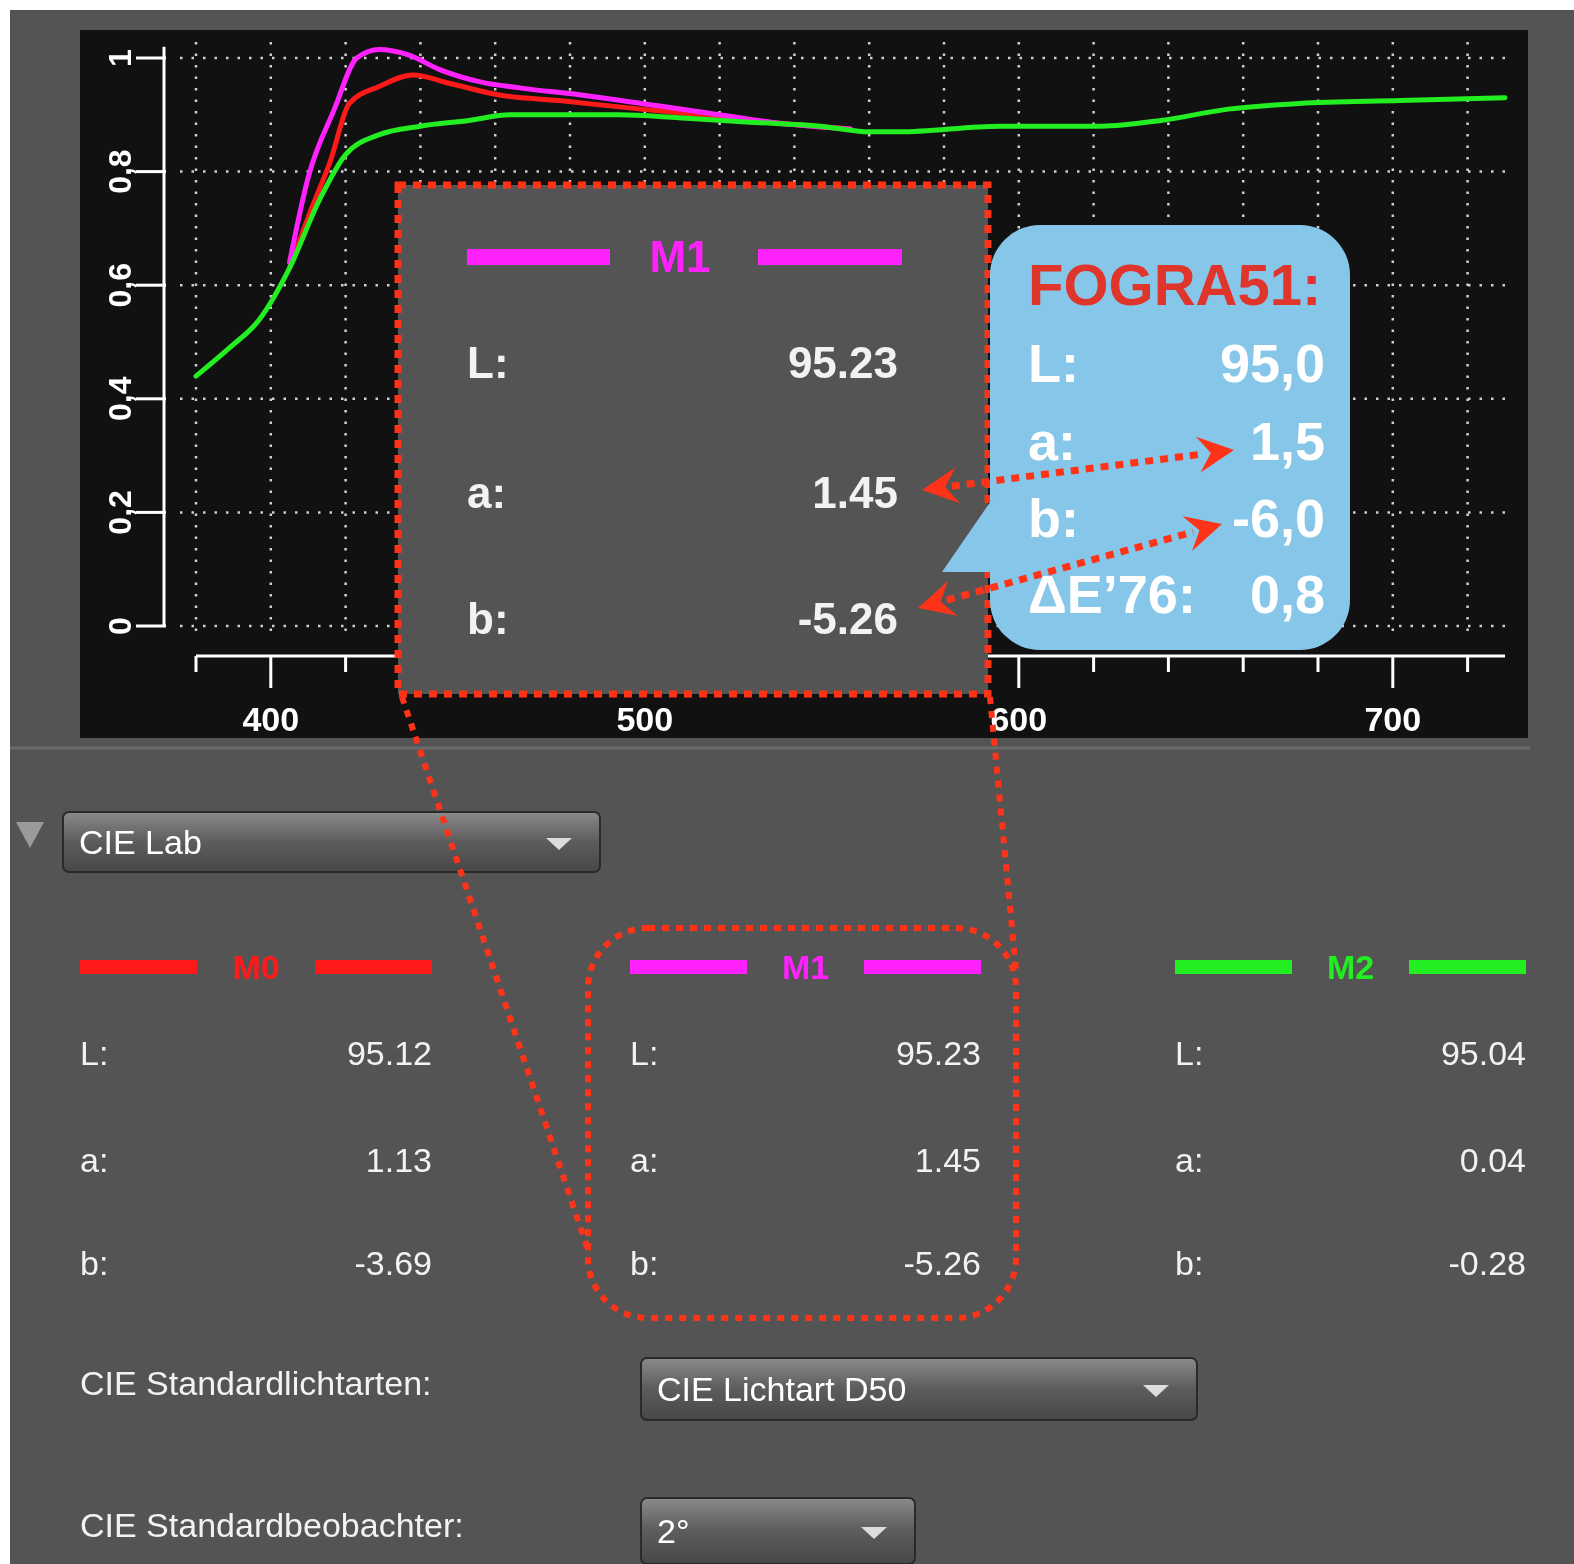 The width and height of the screenshot is (1574, 1564). What do you see at coordinates (1112, 594) in the screenshot?
I see `annotation: ΔE’76:` at bounding box center [1112, 594].